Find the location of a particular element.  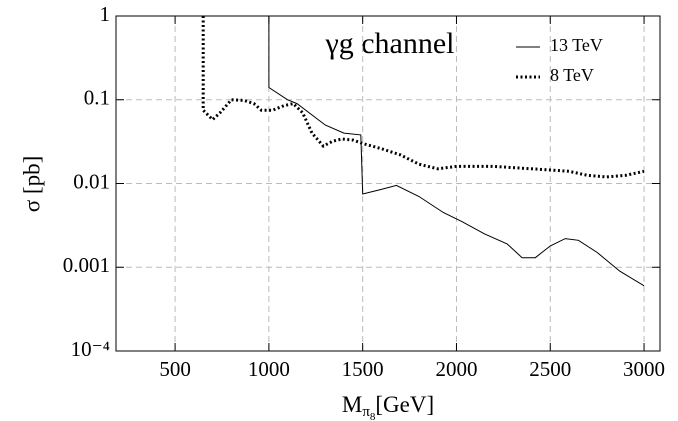

x-axis-label: Mπ8[GeV] is located at coordinates (388, 406).